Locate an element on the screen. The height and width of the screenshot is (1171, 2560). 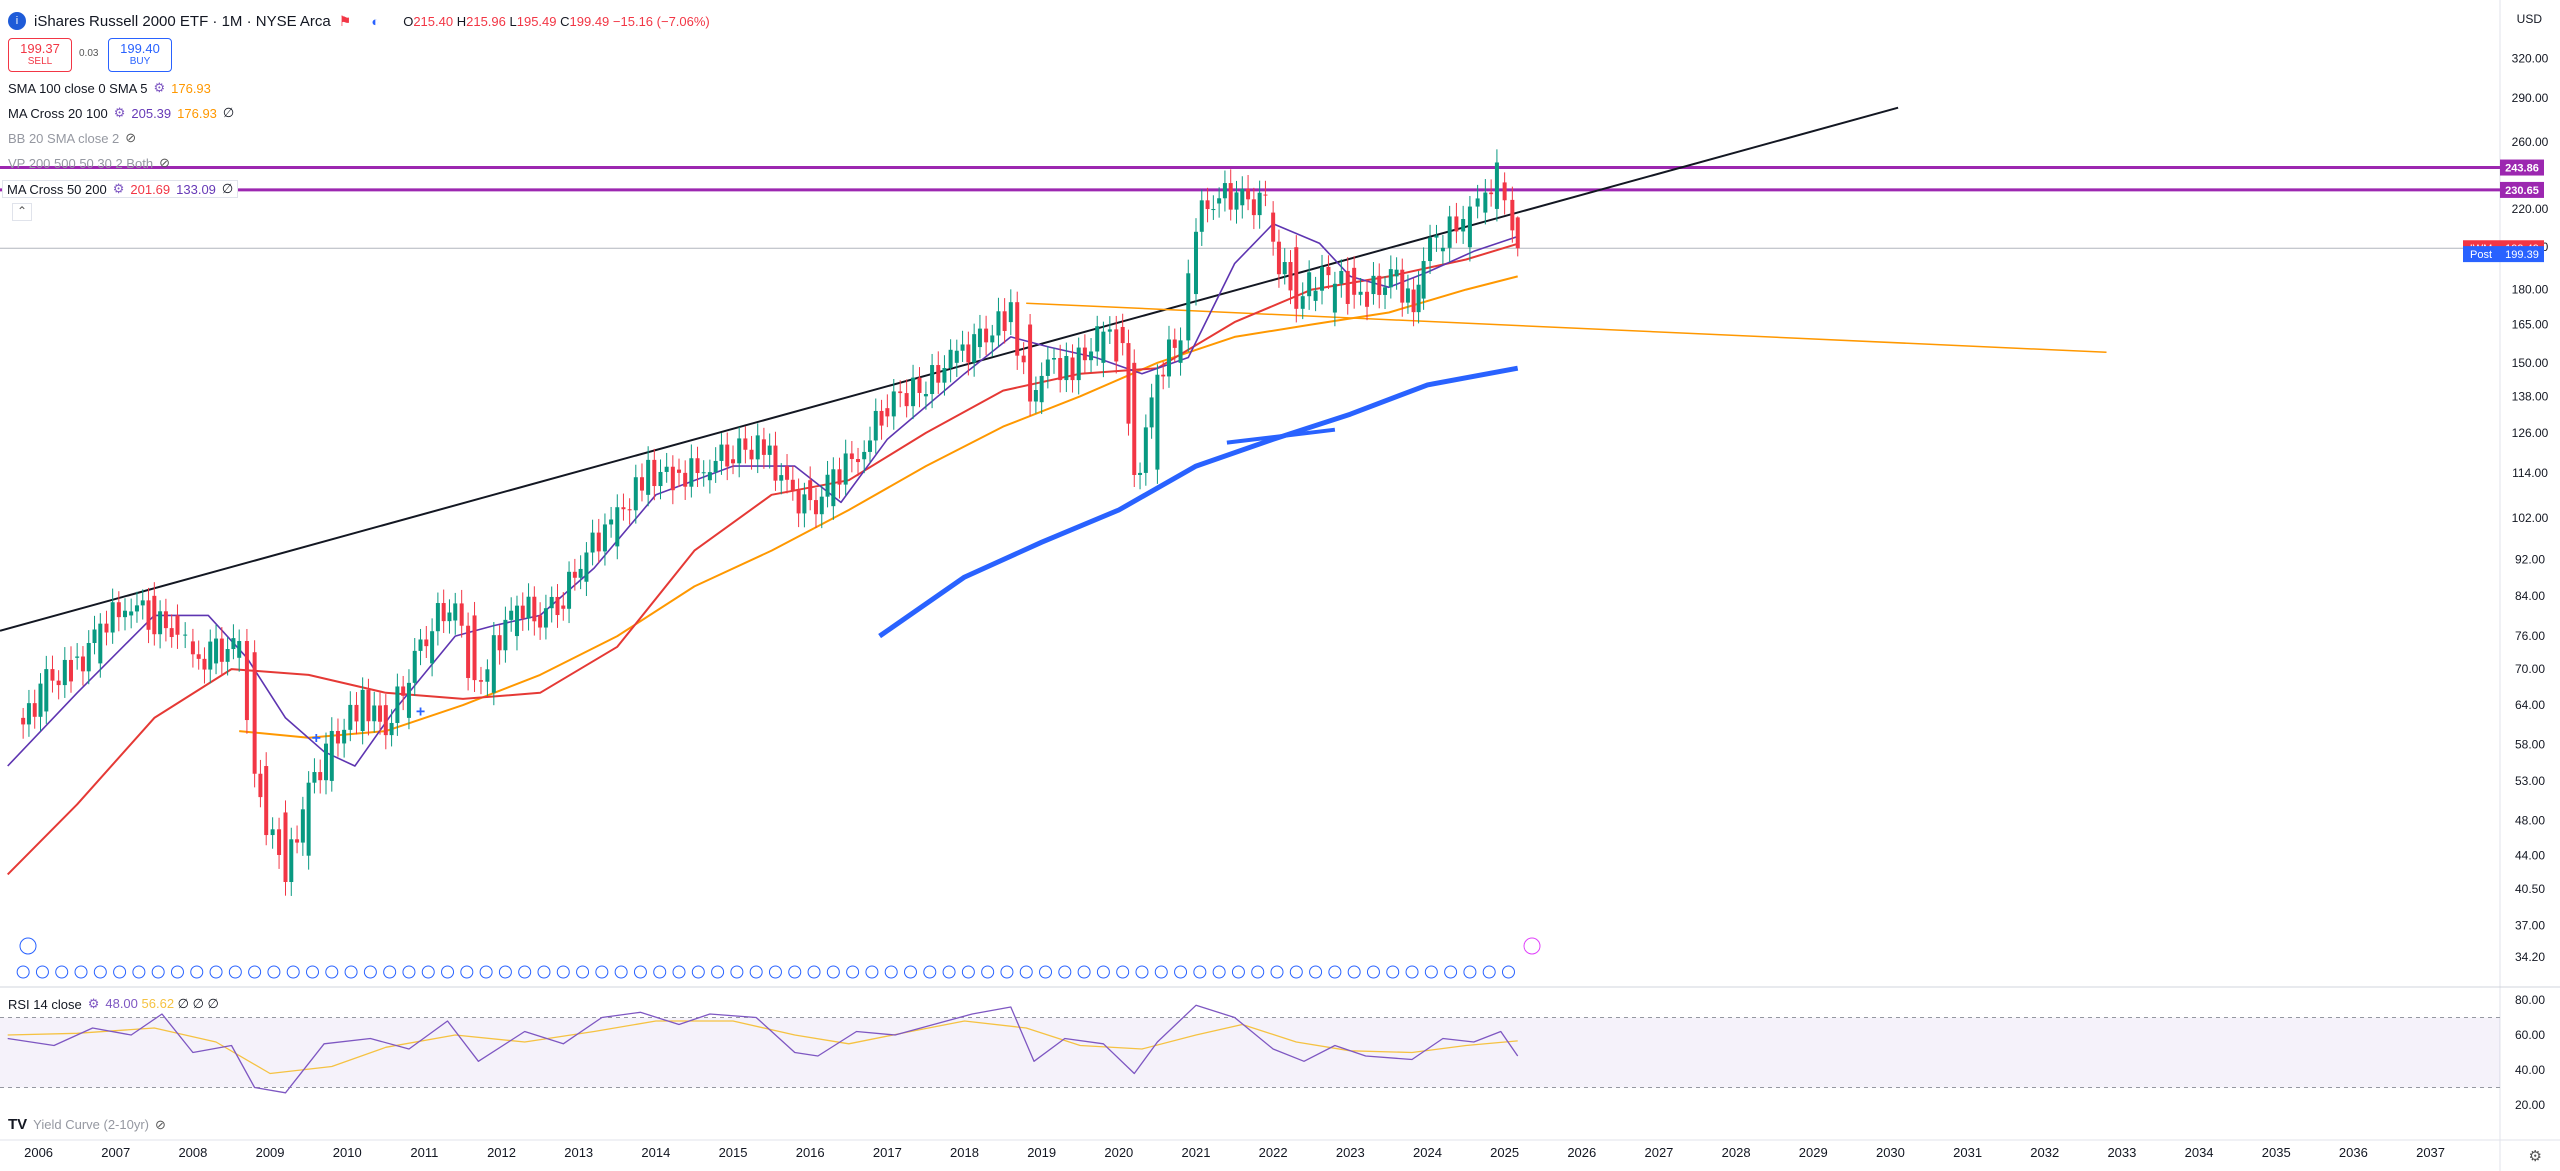
rsi-line is located at coordinates (763, 1049).